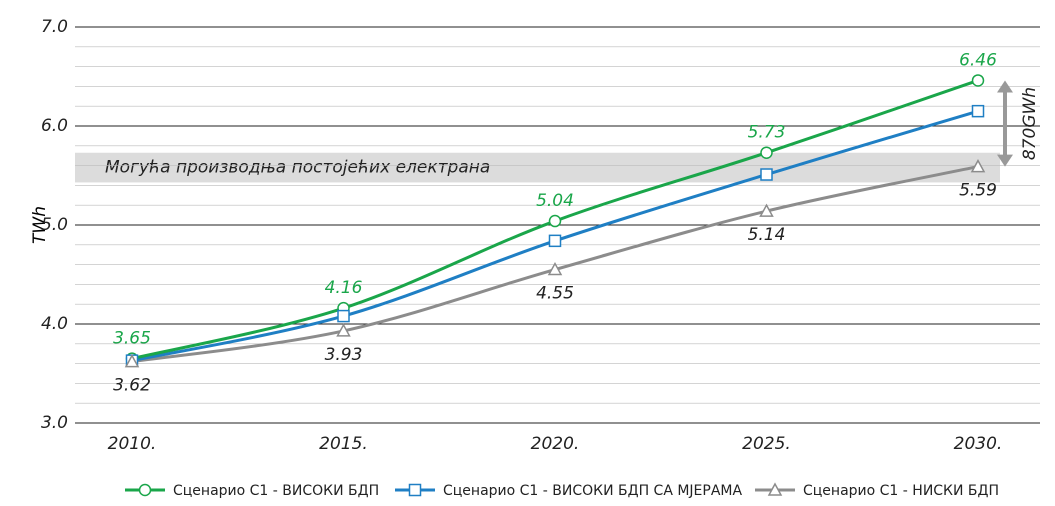  What do you see at coordinates (132, 386) in the screenshot?
I see `data-label: 3.62` at bounding box center [132, 386].